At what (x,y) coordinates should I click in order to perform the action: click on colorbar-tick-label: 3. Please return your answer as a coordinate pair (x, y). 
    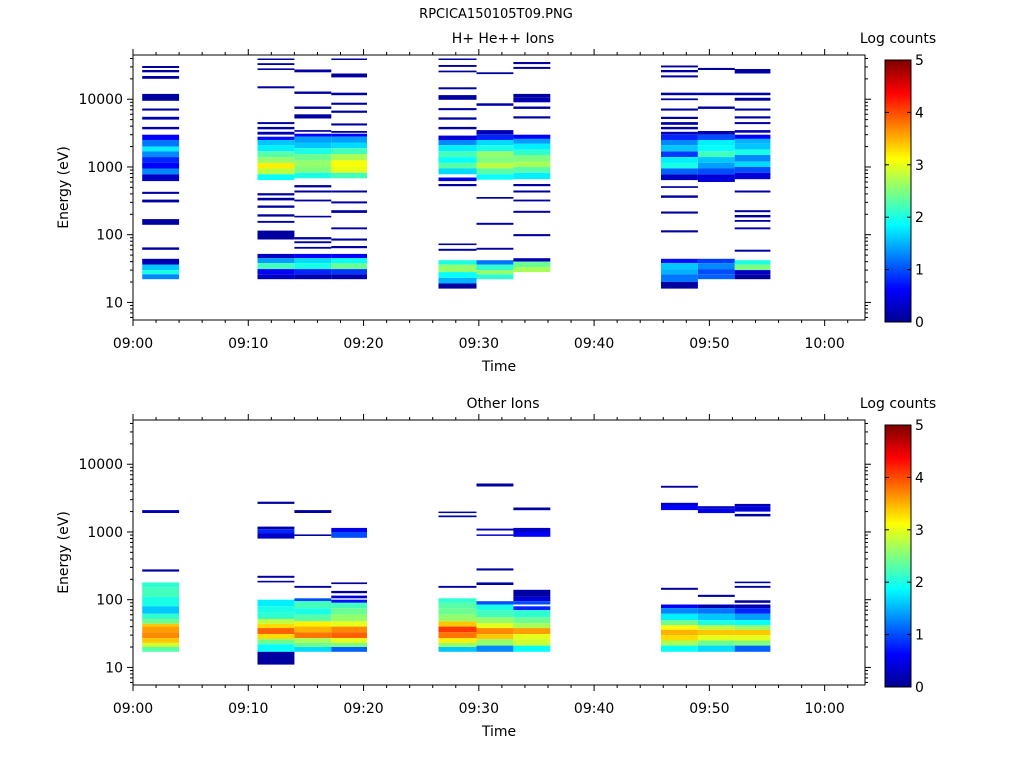
    Looking at the image, I should click on (919, 531).